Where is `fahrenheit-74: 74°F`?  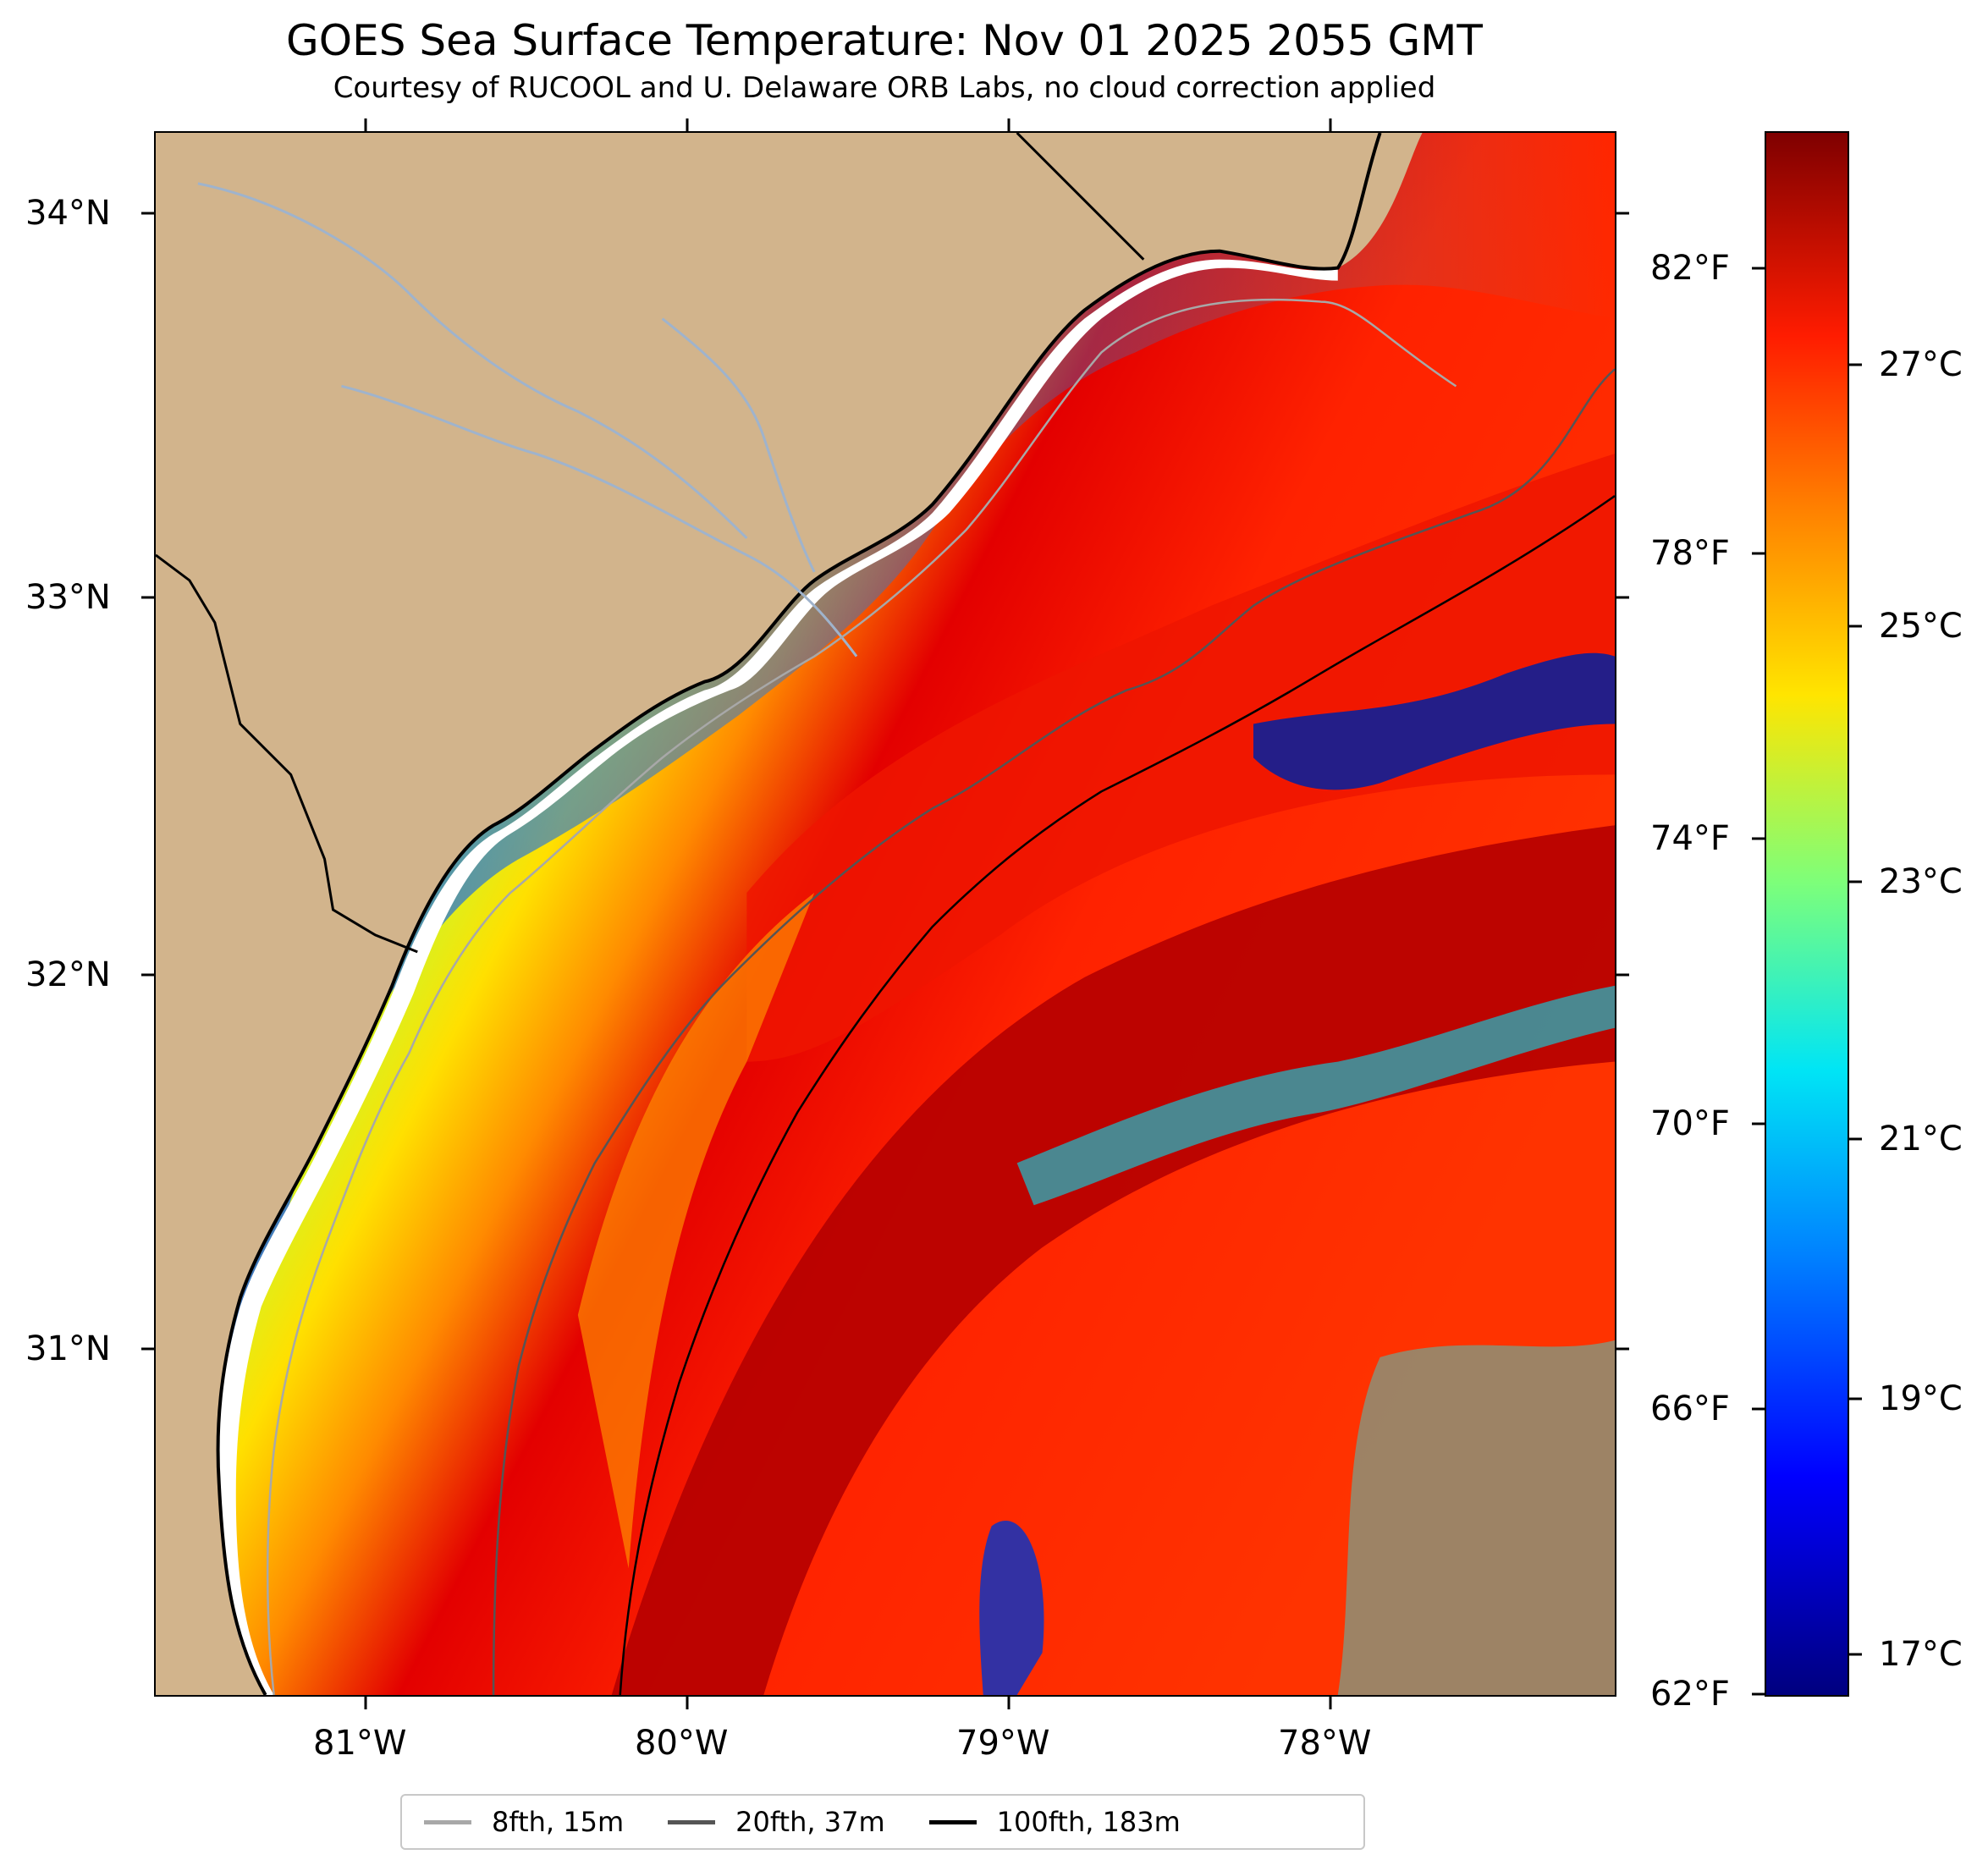
fahrenheit-74: 74°F is located at coordinates (1690, 839).